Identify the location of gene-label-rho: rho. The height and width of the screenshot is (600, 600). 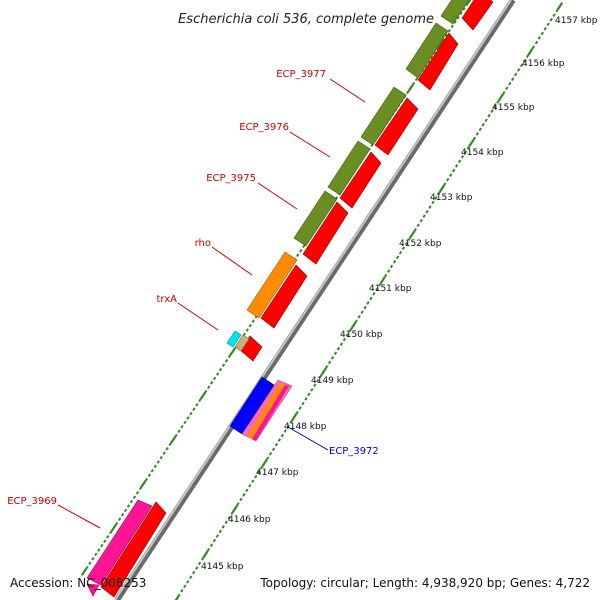
(203, 243).